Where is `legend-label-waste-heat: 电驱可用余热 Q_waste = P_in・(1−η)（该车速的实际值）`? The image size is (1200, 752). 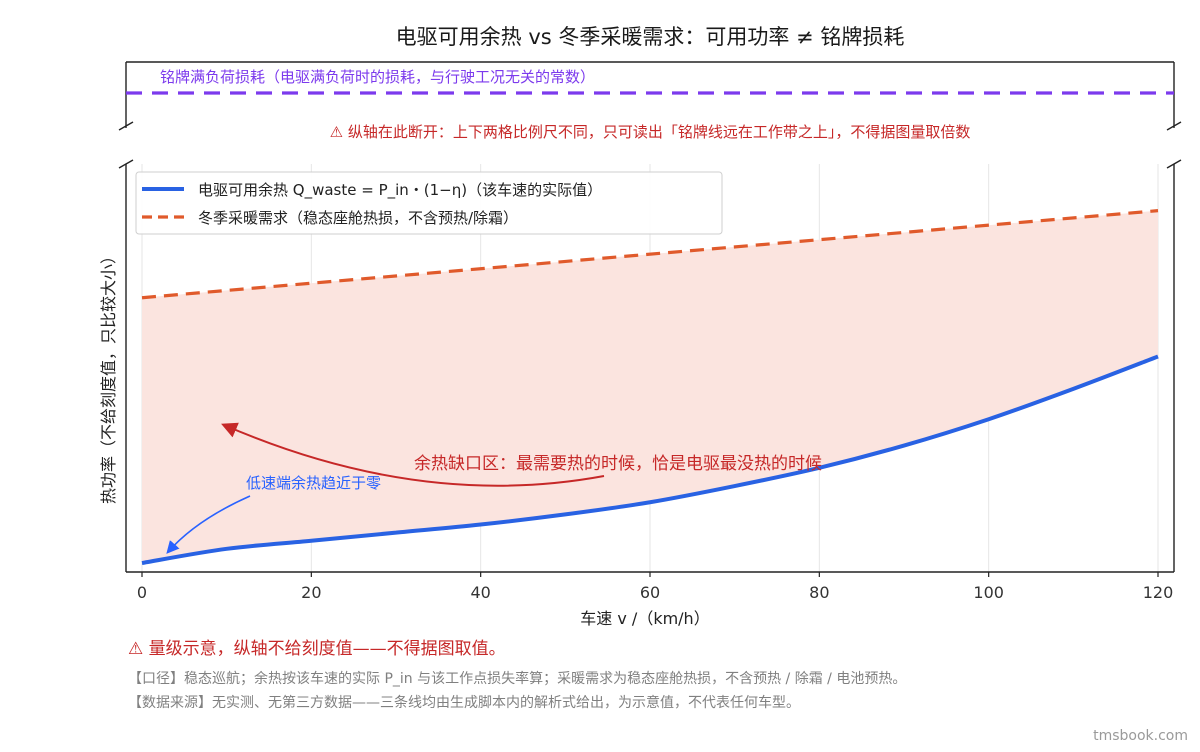 legend-label-waste-heat: 电驱可用余热 Q_waste = P_in・(1−η)（该车速的实际值） is located at coordinates (400, 190).